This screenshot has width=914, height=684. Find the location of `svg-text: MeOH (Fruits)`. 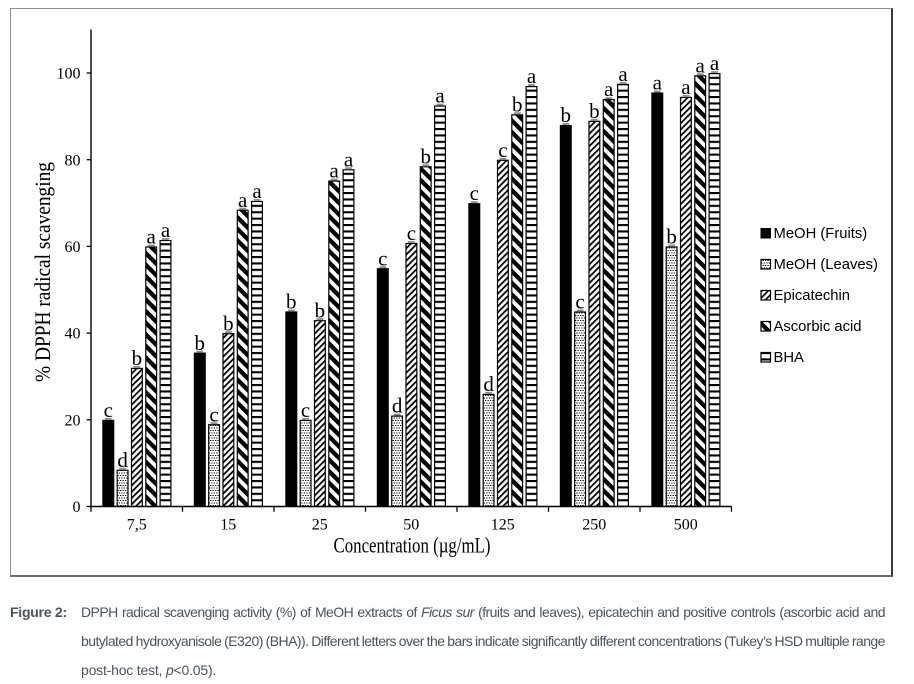

svg-text: MeOH (Fruits) is located at coordinates (821, 234).